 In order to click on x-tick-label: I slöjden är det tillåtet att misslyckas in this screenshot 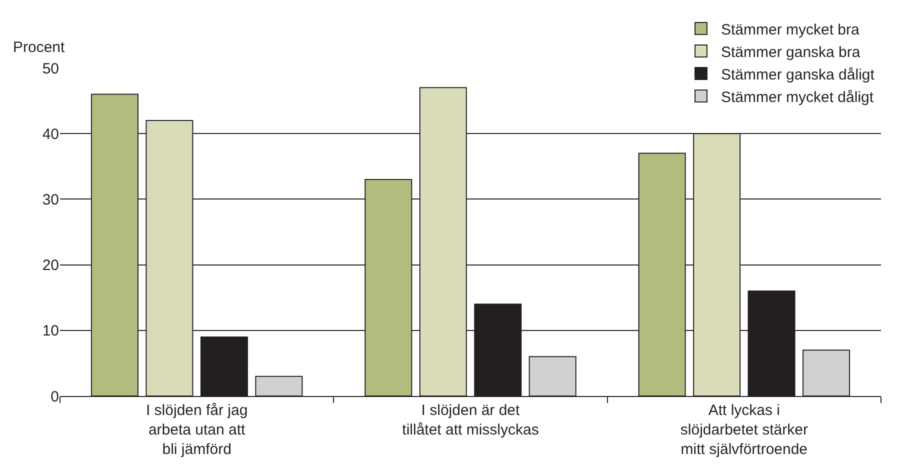, I will do `click(470, 420)`.